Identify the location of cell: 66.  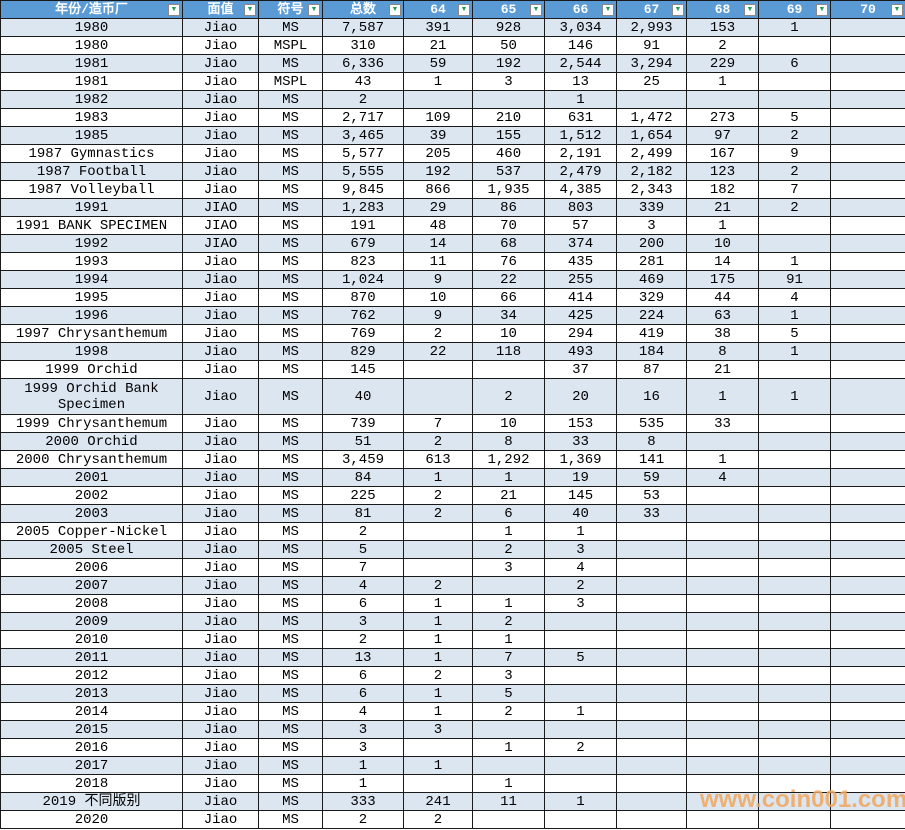
(508, 297).